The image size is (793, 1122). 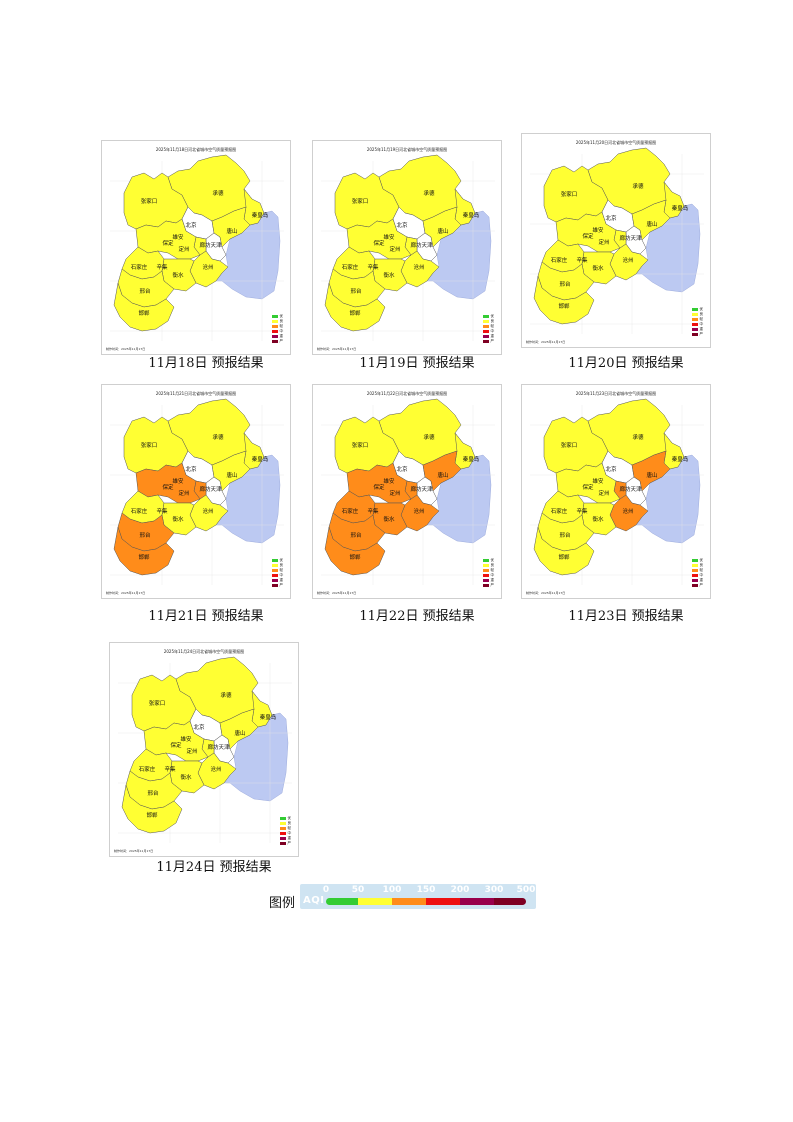 I want to click on aqi-segment-severe, so click(x=510, y=901).